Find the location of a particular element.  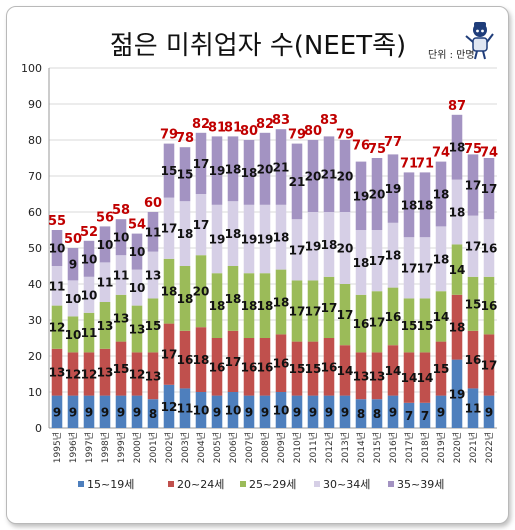

total-value-label: 82 is located at coordinates (265, 124).